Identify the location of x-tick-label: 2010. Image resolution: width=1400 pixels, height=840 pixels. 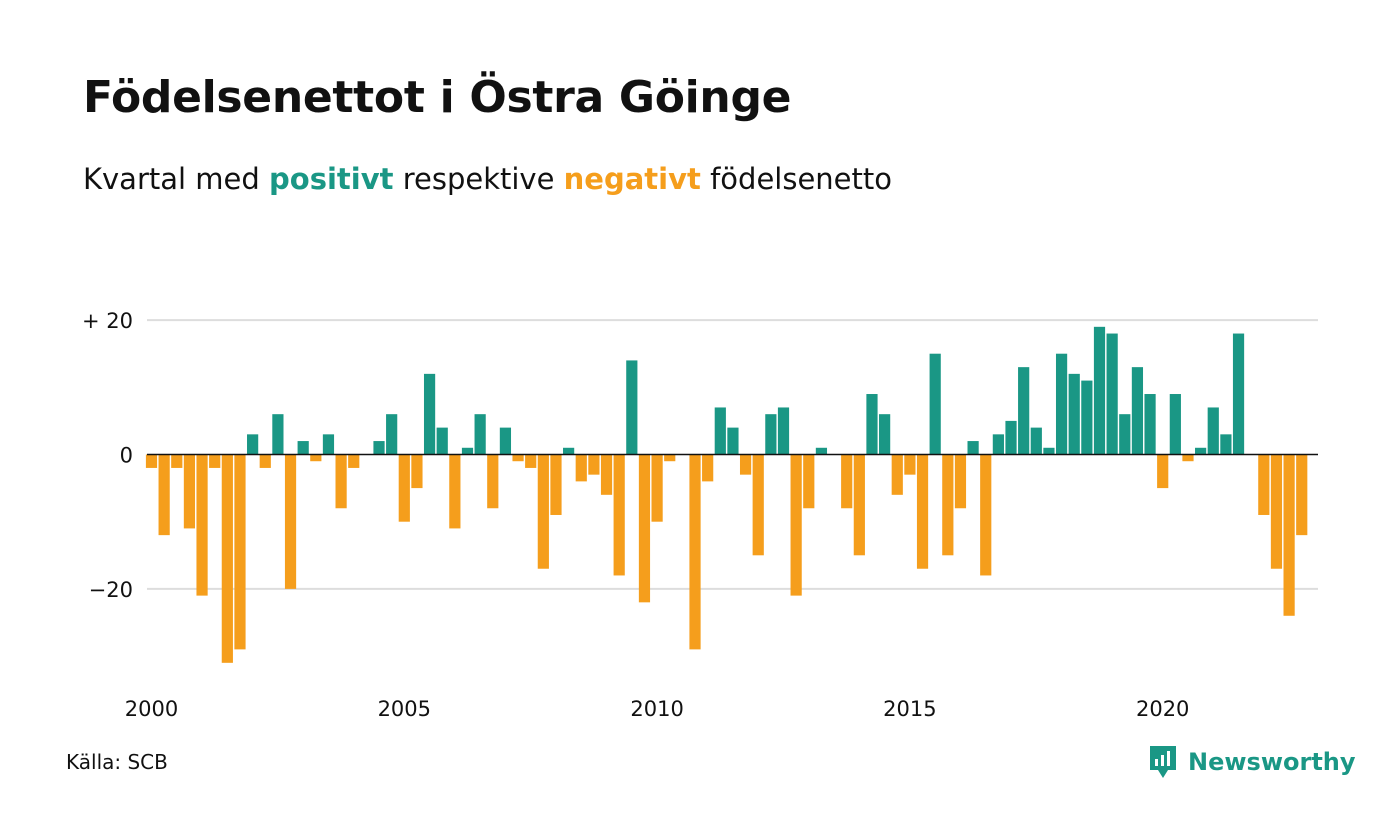
(656, 709).